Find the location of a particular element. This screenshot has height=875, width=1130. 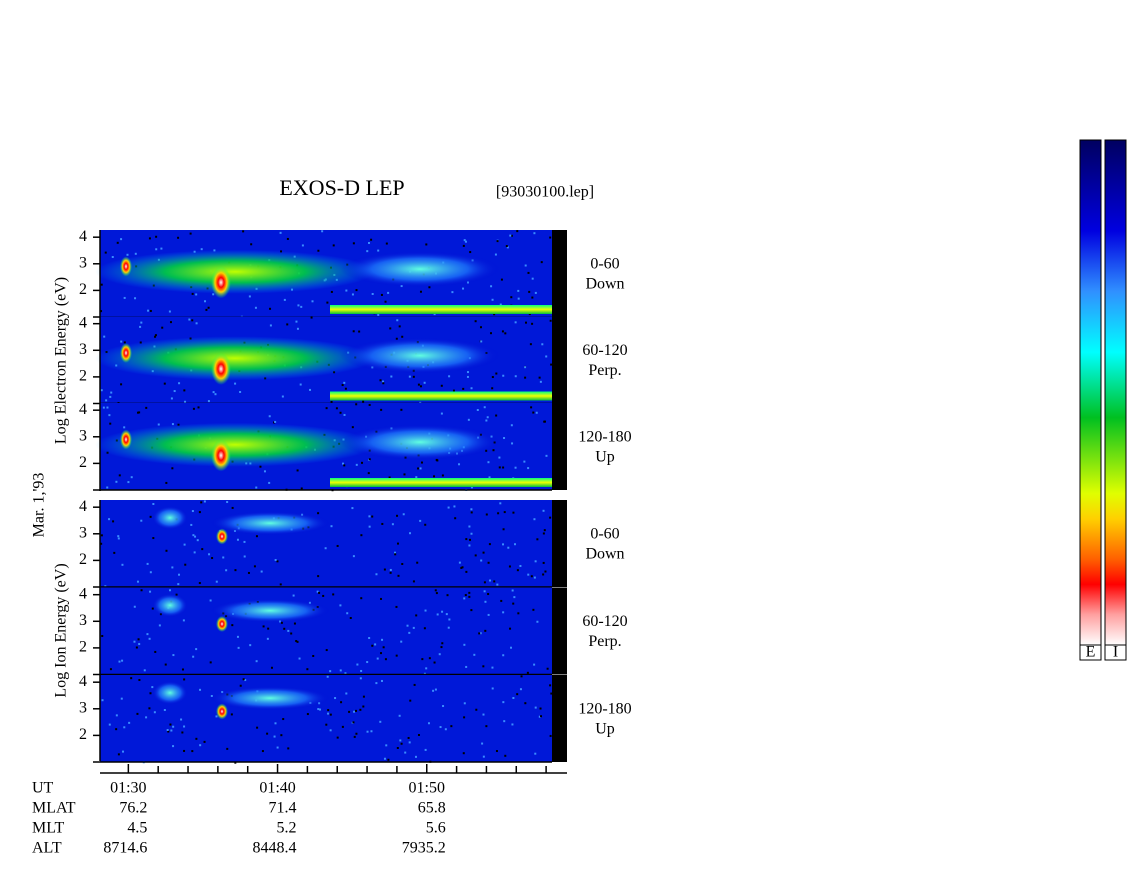

flux is located at coordinates (235, 444).